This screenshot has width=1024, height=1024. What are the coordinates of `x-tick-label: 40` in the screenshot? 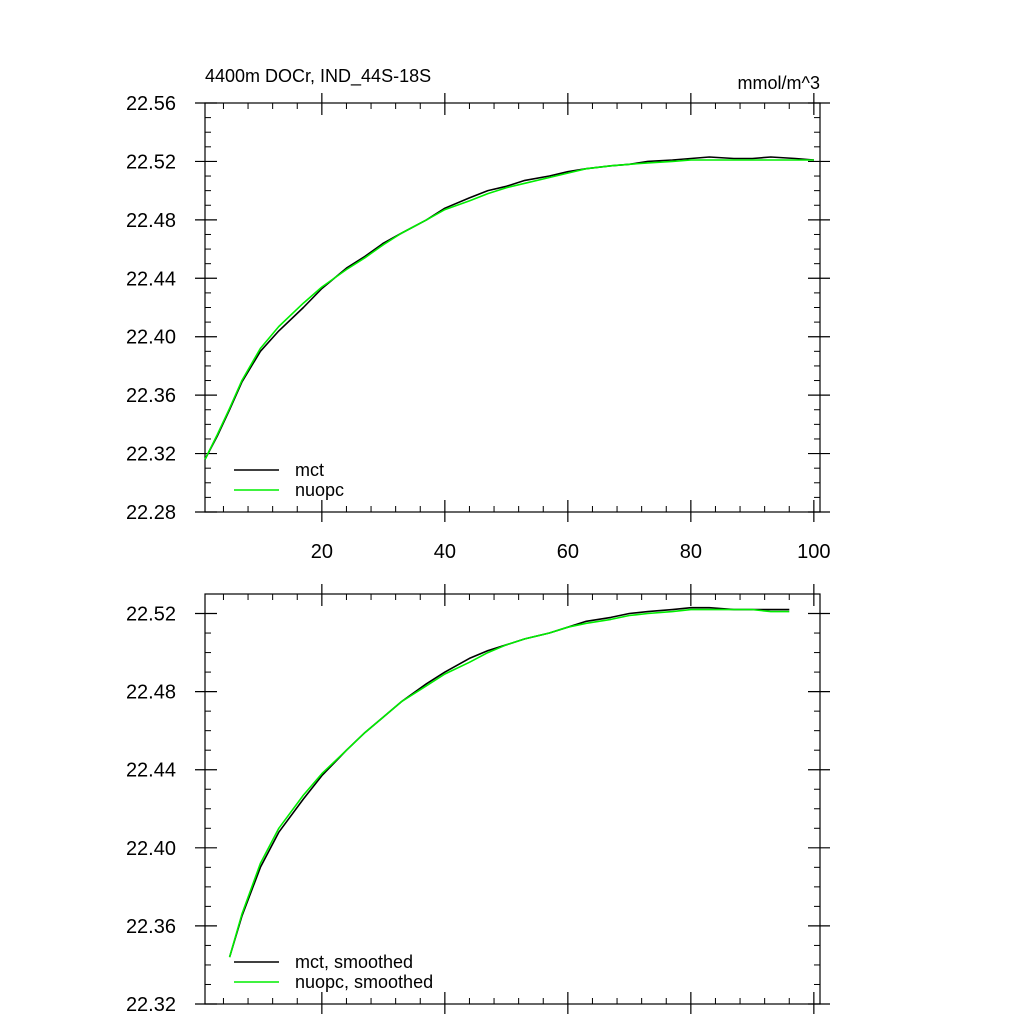 It's located at (445, 552).